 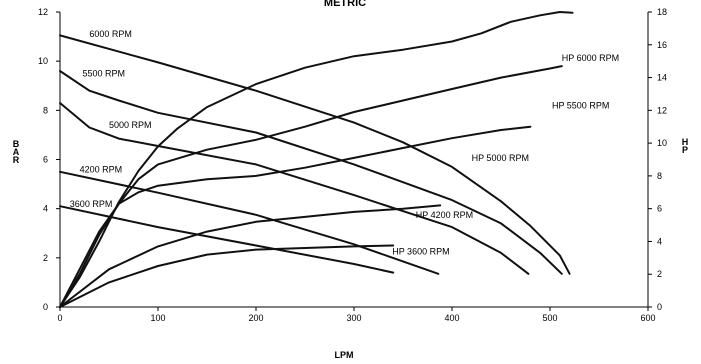 What do you see at coordinates (345, 4) in the screenshot?
I see `chart-title: METRIC` at bounding box center [345, 4].